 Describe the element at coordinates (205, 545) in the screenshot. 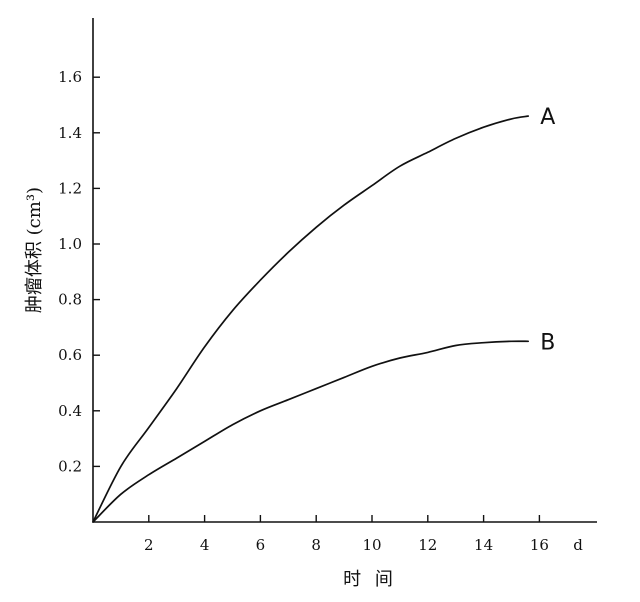

I see `x-tick-label-4: 4` at that location.